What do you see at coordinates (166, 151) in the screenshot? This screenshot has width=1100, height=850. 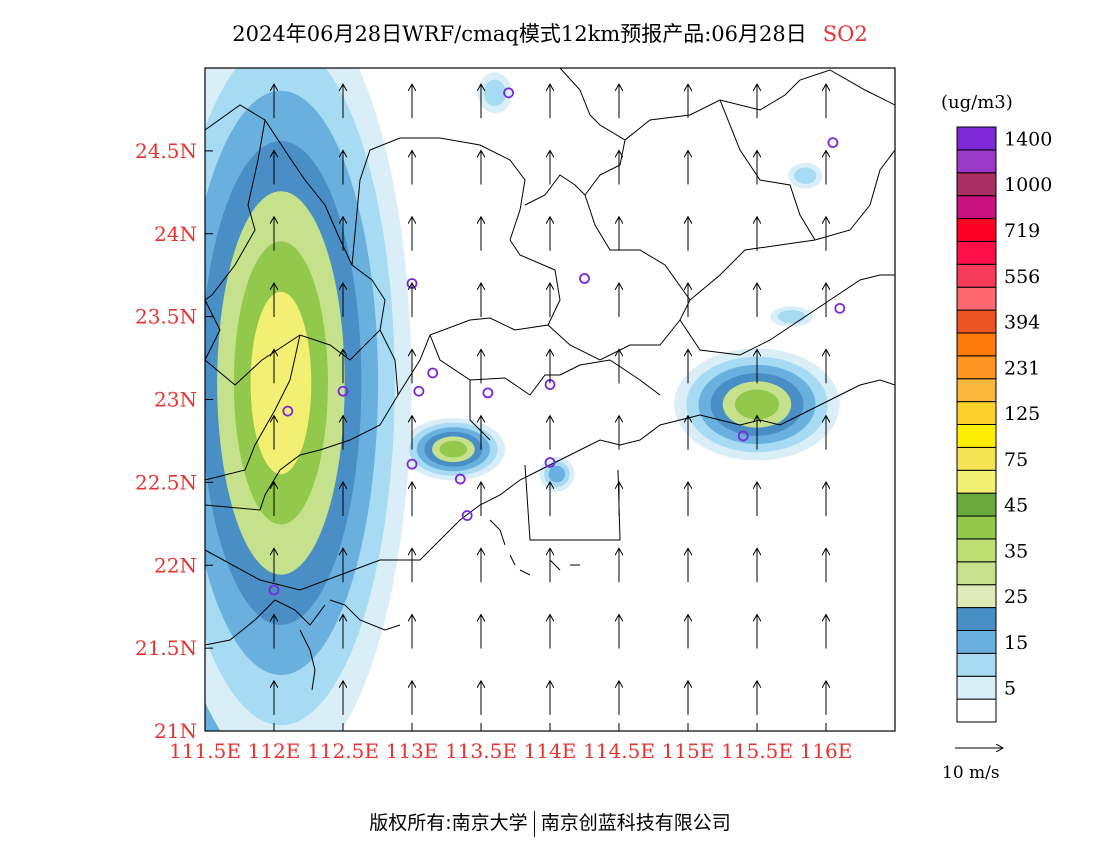 I see `lat-tick-label-7: 24.5N` at bounding box center [166, 151].